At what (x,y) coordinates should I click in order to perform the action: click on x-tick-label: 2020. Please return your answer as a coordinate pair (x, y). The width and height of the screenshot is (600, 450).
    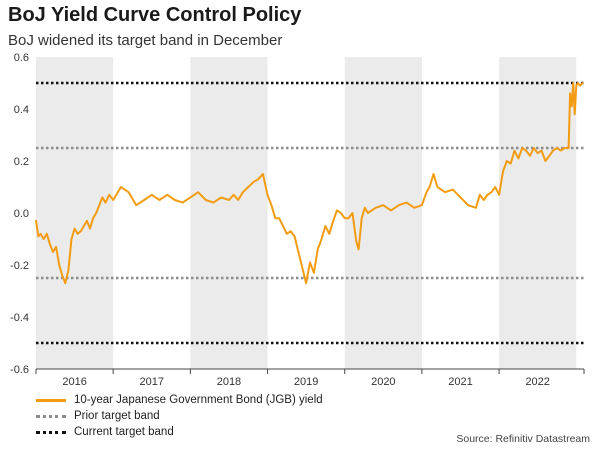
    Looking at the image, I should click on (383, 382).